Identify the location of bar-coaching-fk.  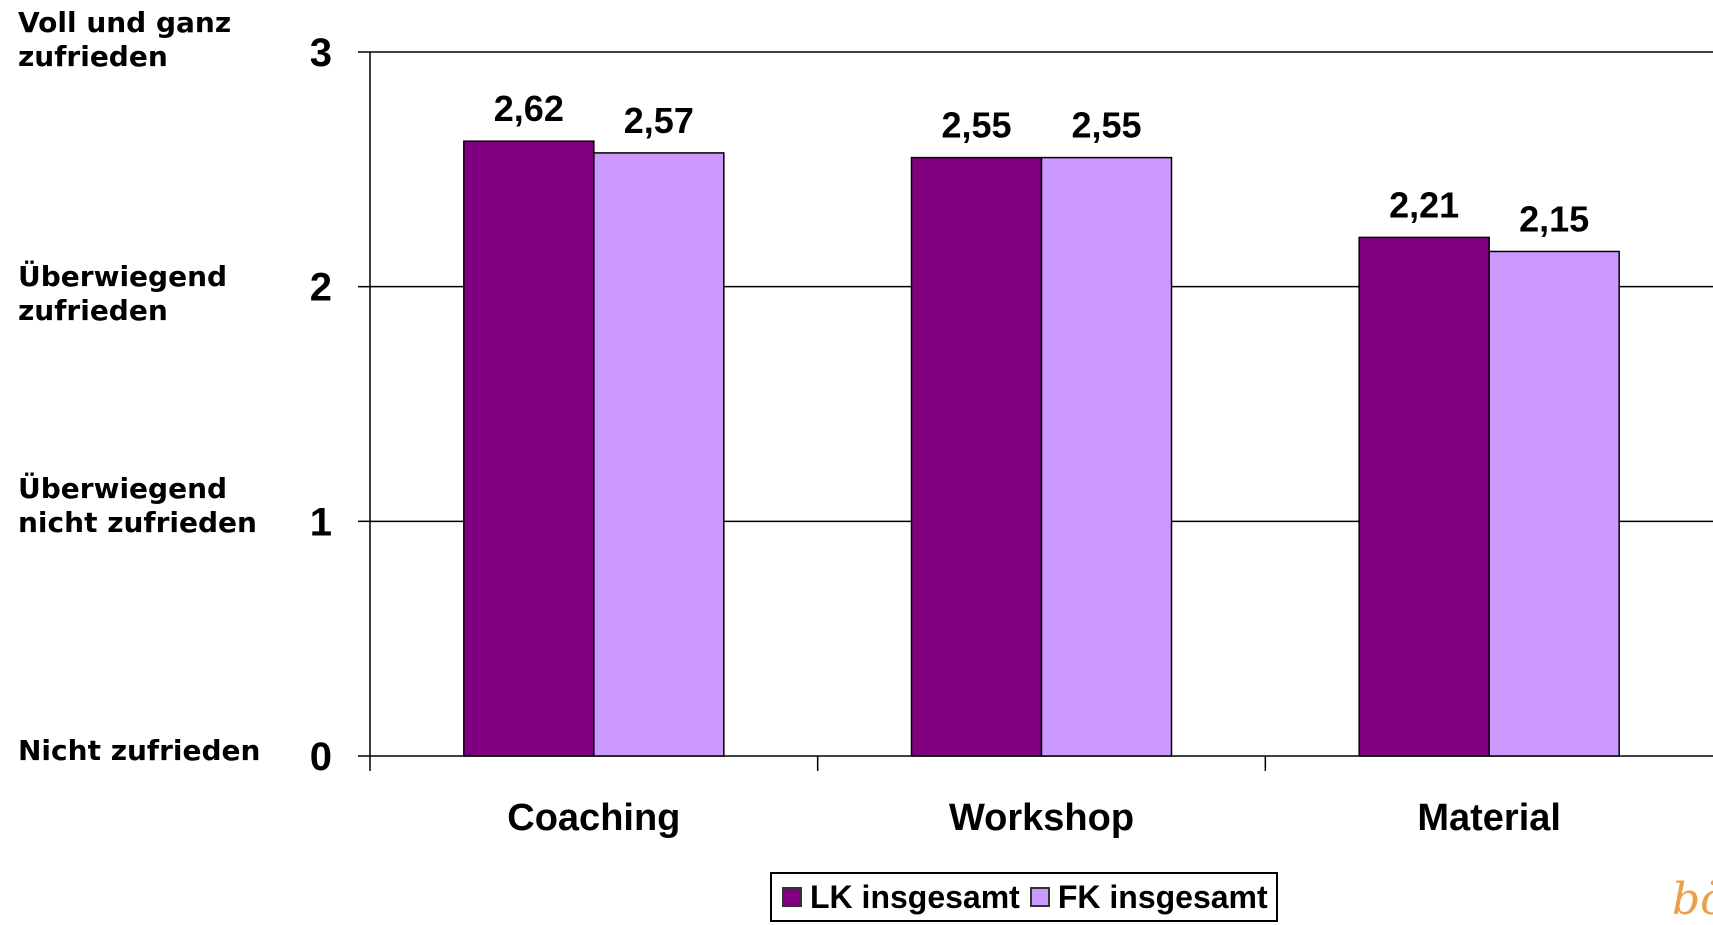
(659, 454).